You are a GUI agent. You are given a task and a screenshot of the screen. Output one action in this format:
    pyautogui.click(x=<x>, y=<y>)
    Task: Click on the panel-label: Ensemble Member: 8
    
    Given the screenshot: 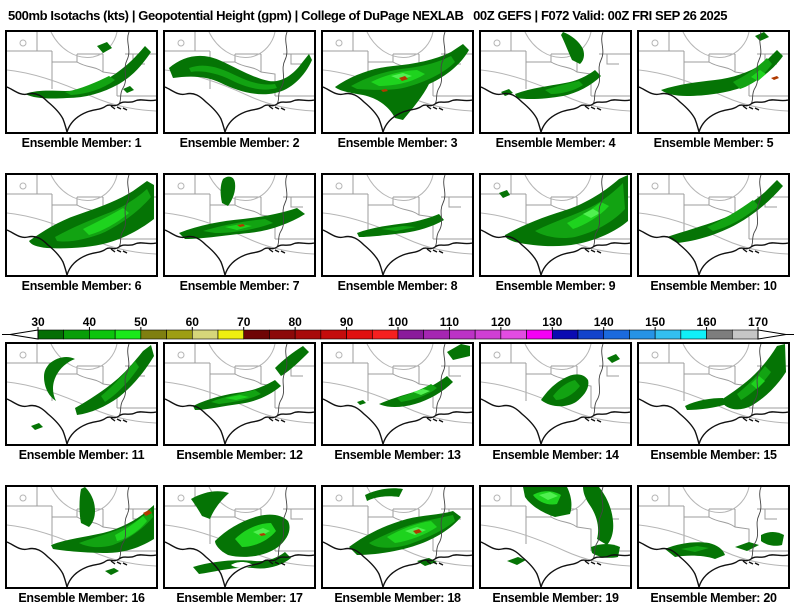 What is the action you would take?
    pyautogui.click(x=397, y=286)
    